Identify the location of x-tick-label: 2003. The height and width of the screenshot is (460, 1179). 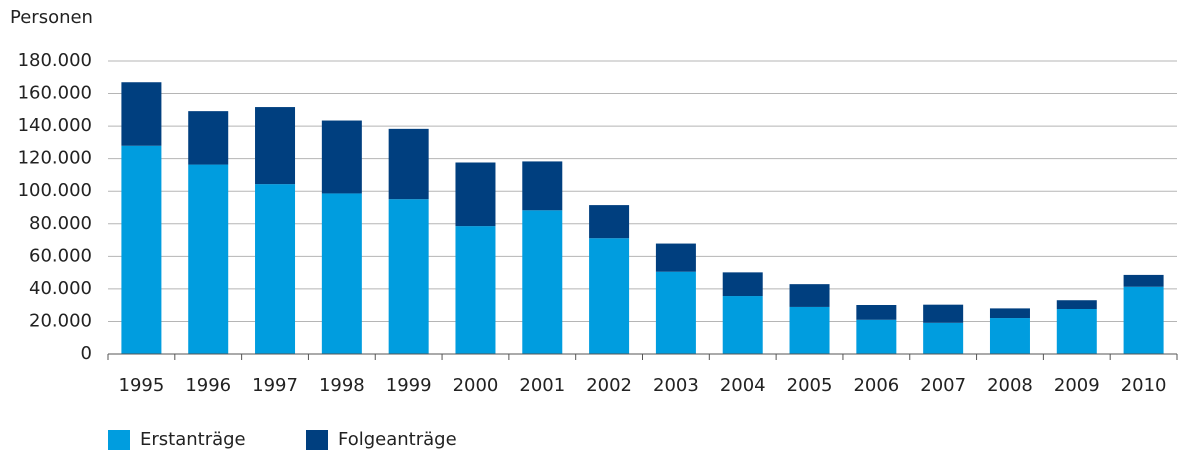
(676, 385).